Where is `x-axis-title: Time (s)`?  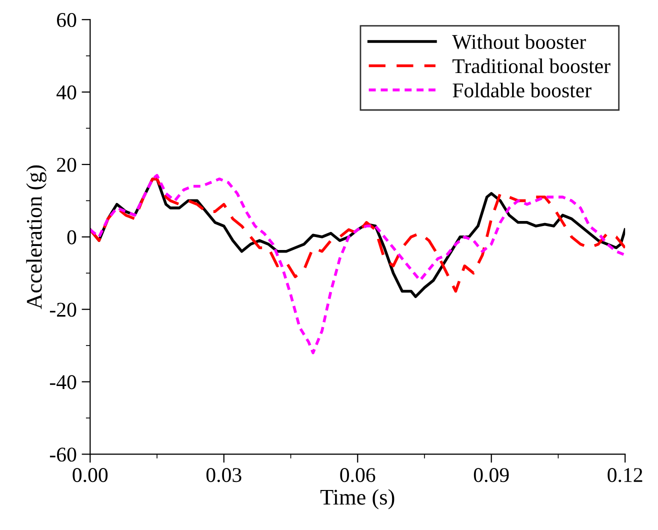
x-axis-title: Time (s) is located at coordinates (357, 499).